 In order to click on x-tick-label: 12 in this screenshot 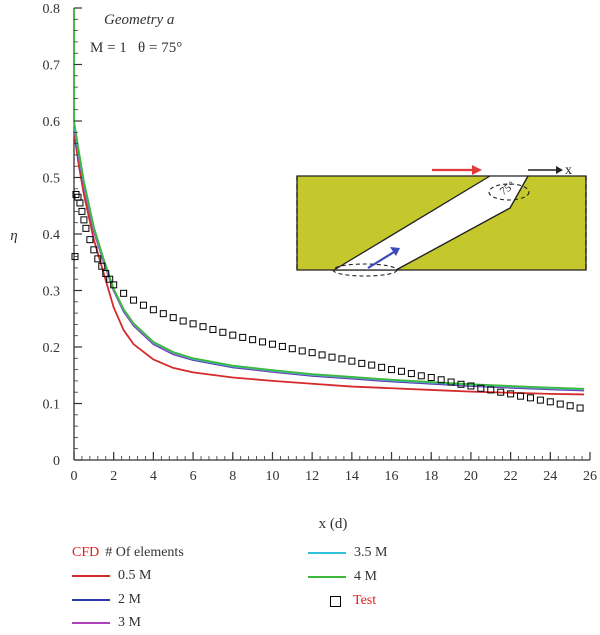, I will do `click(312, 476)`.